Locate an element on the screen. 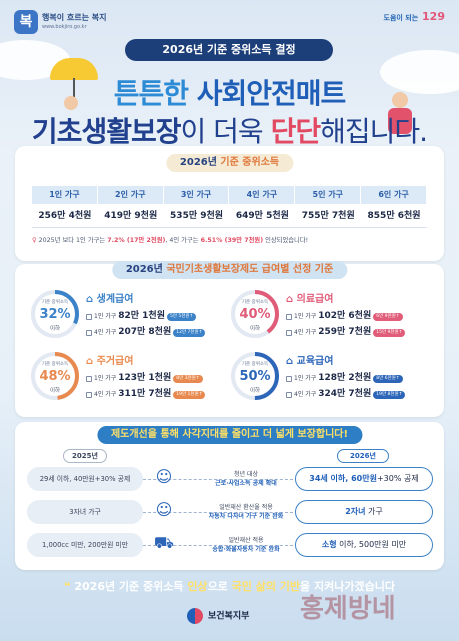 Image resolution: width=459 pixels, height=641 pixels. note-value: 6.51% (39만 7천원) is located at coordinates (232, 240).